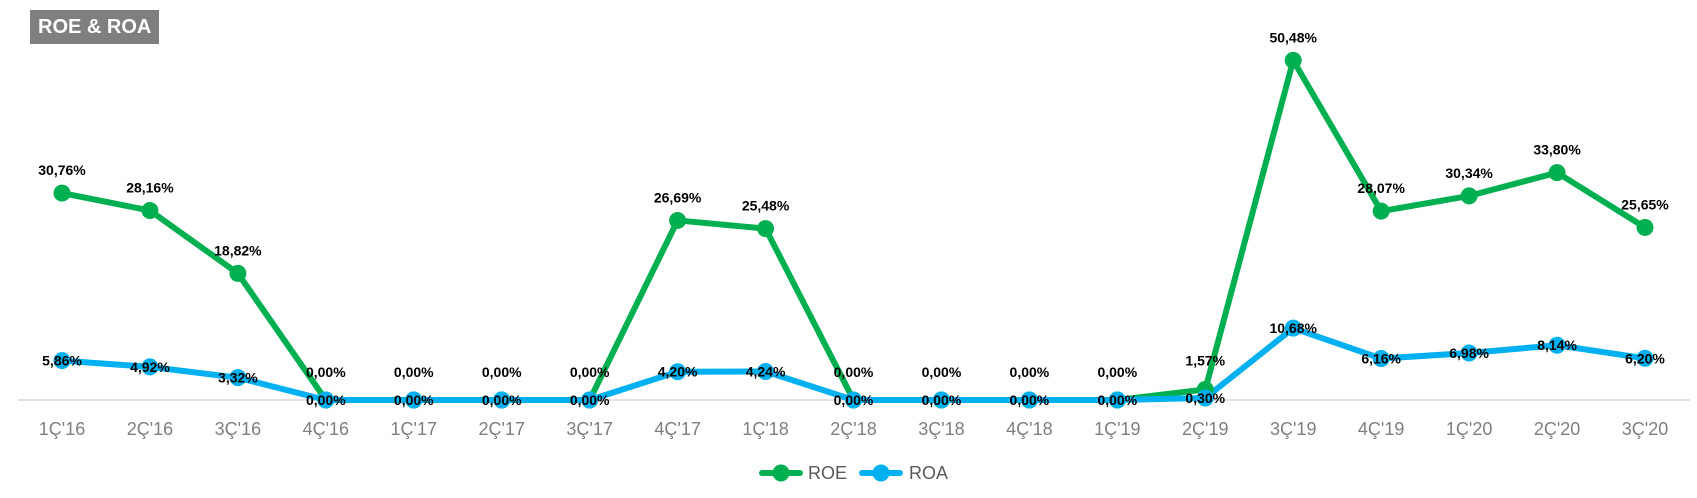 Image resolution: width=1697 pixels, height=498 pixels. I want to click on x-tick-label: 2Ç'16, so click(150, 429).